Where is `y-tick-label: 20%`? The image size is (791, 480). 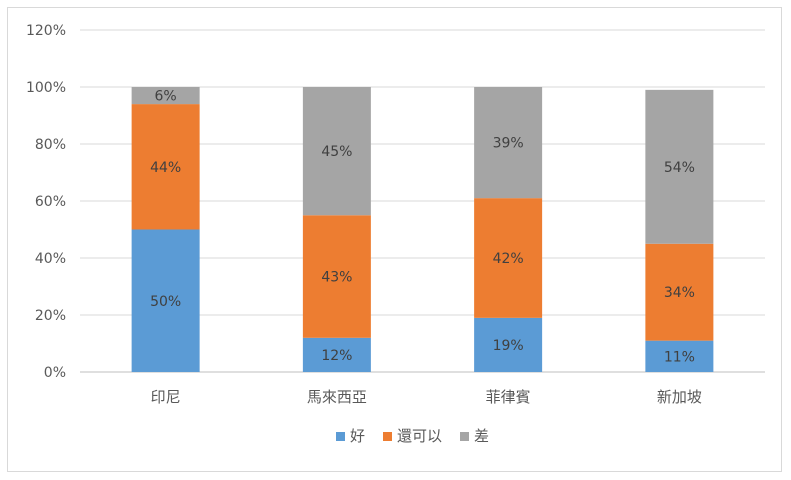 y-tick-label: 20% is located at coordinates (50, 316).